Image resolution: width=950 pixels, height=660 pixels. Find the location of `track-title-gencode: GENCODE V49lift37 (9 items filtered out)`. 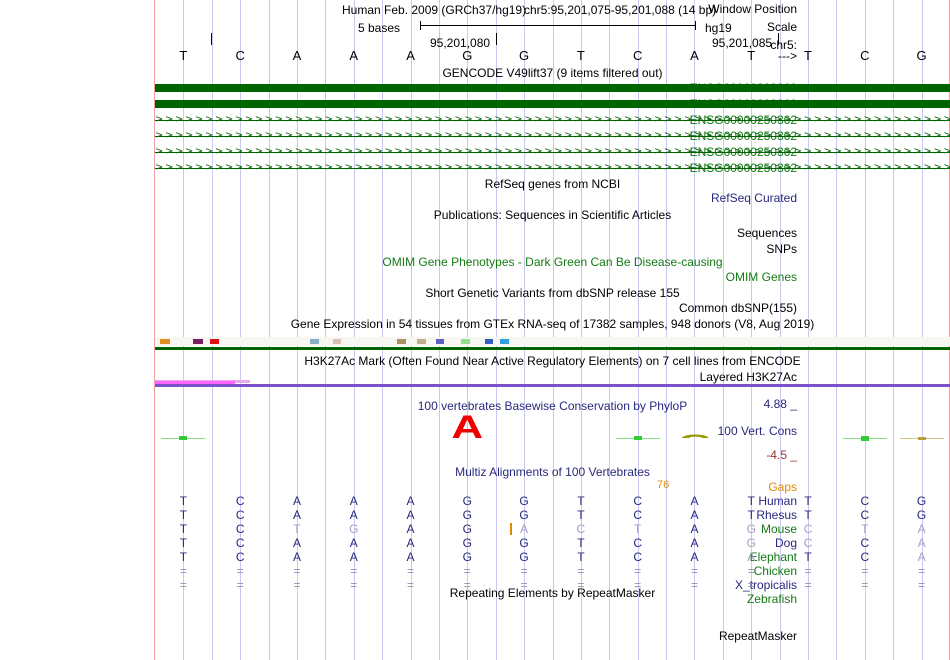

track-title-gencode: GENCODE V49lift37 (9 items filtered out) is located at coordinates (552, 73).